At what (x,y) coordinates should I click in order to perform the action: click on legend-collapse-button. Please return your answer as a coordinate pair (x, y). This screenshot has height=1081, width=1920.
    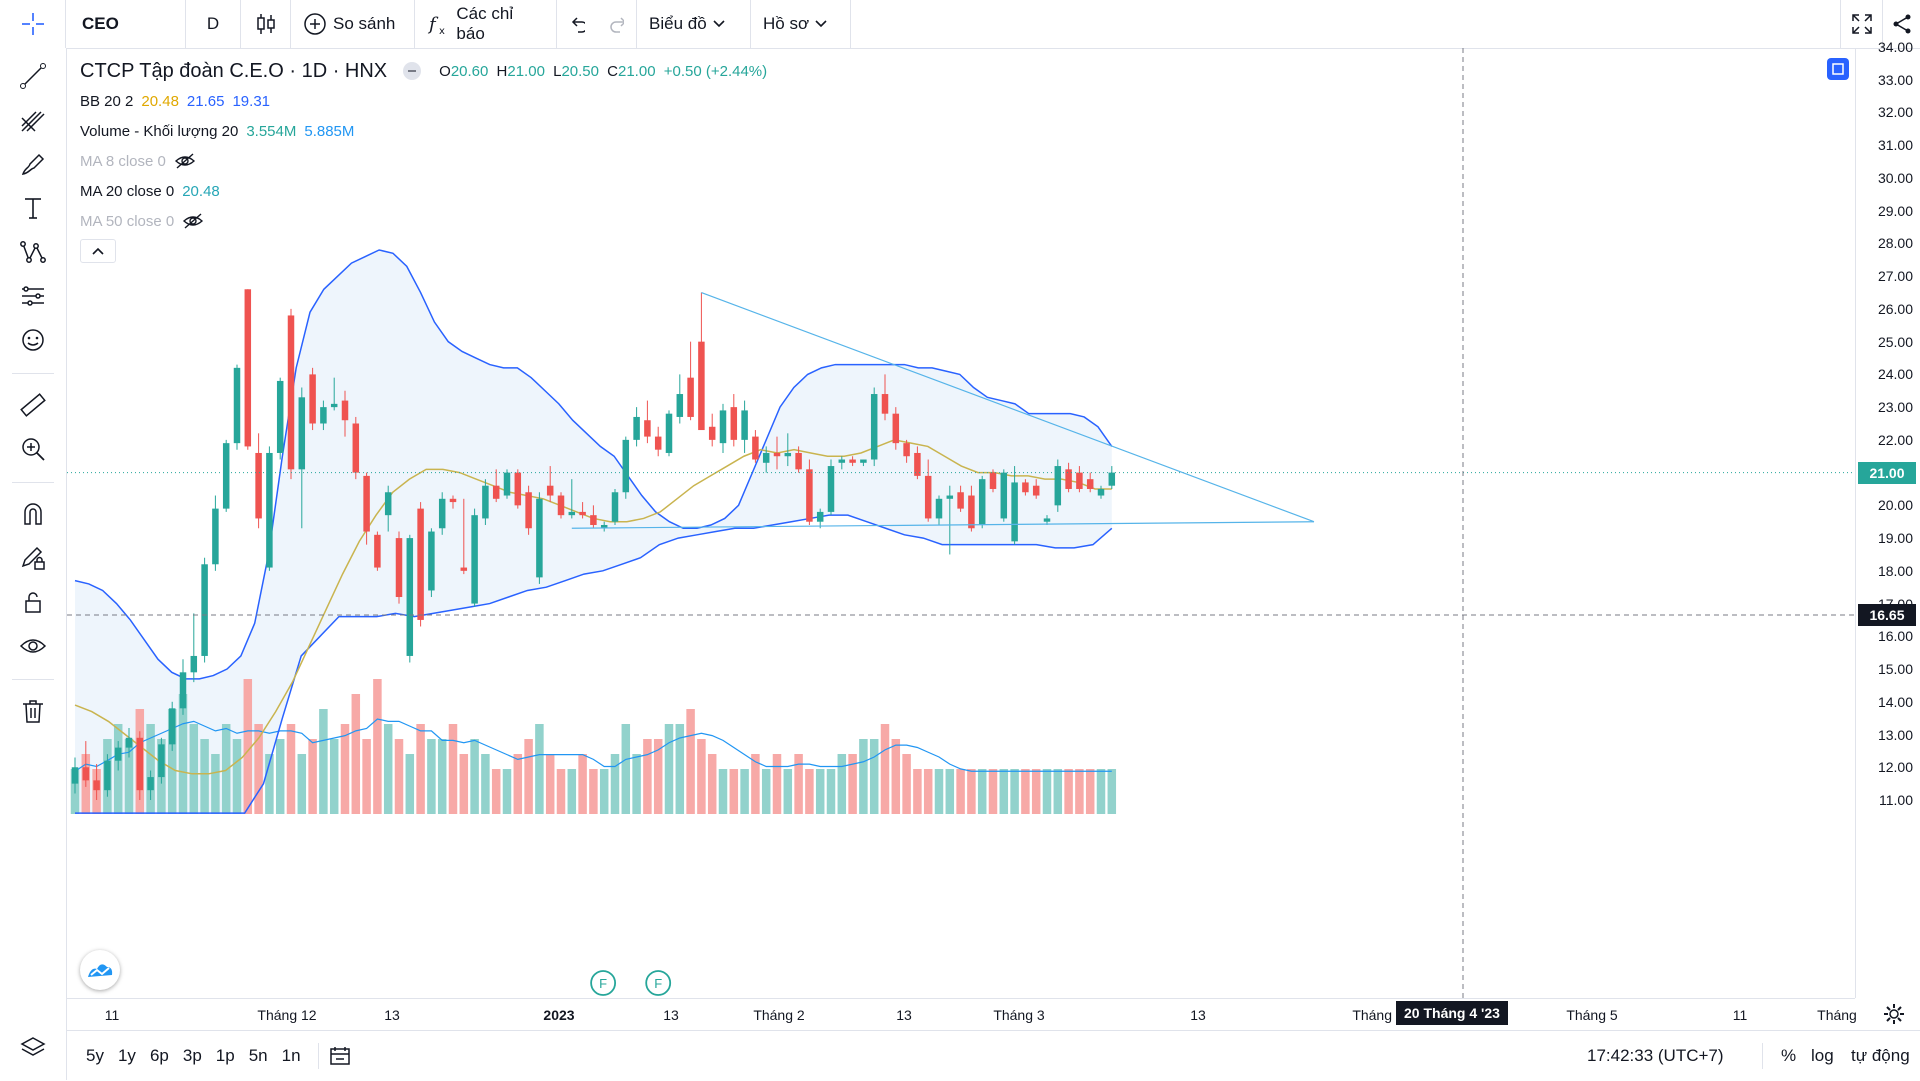
    Looking at the image, I should click on (98, 251).